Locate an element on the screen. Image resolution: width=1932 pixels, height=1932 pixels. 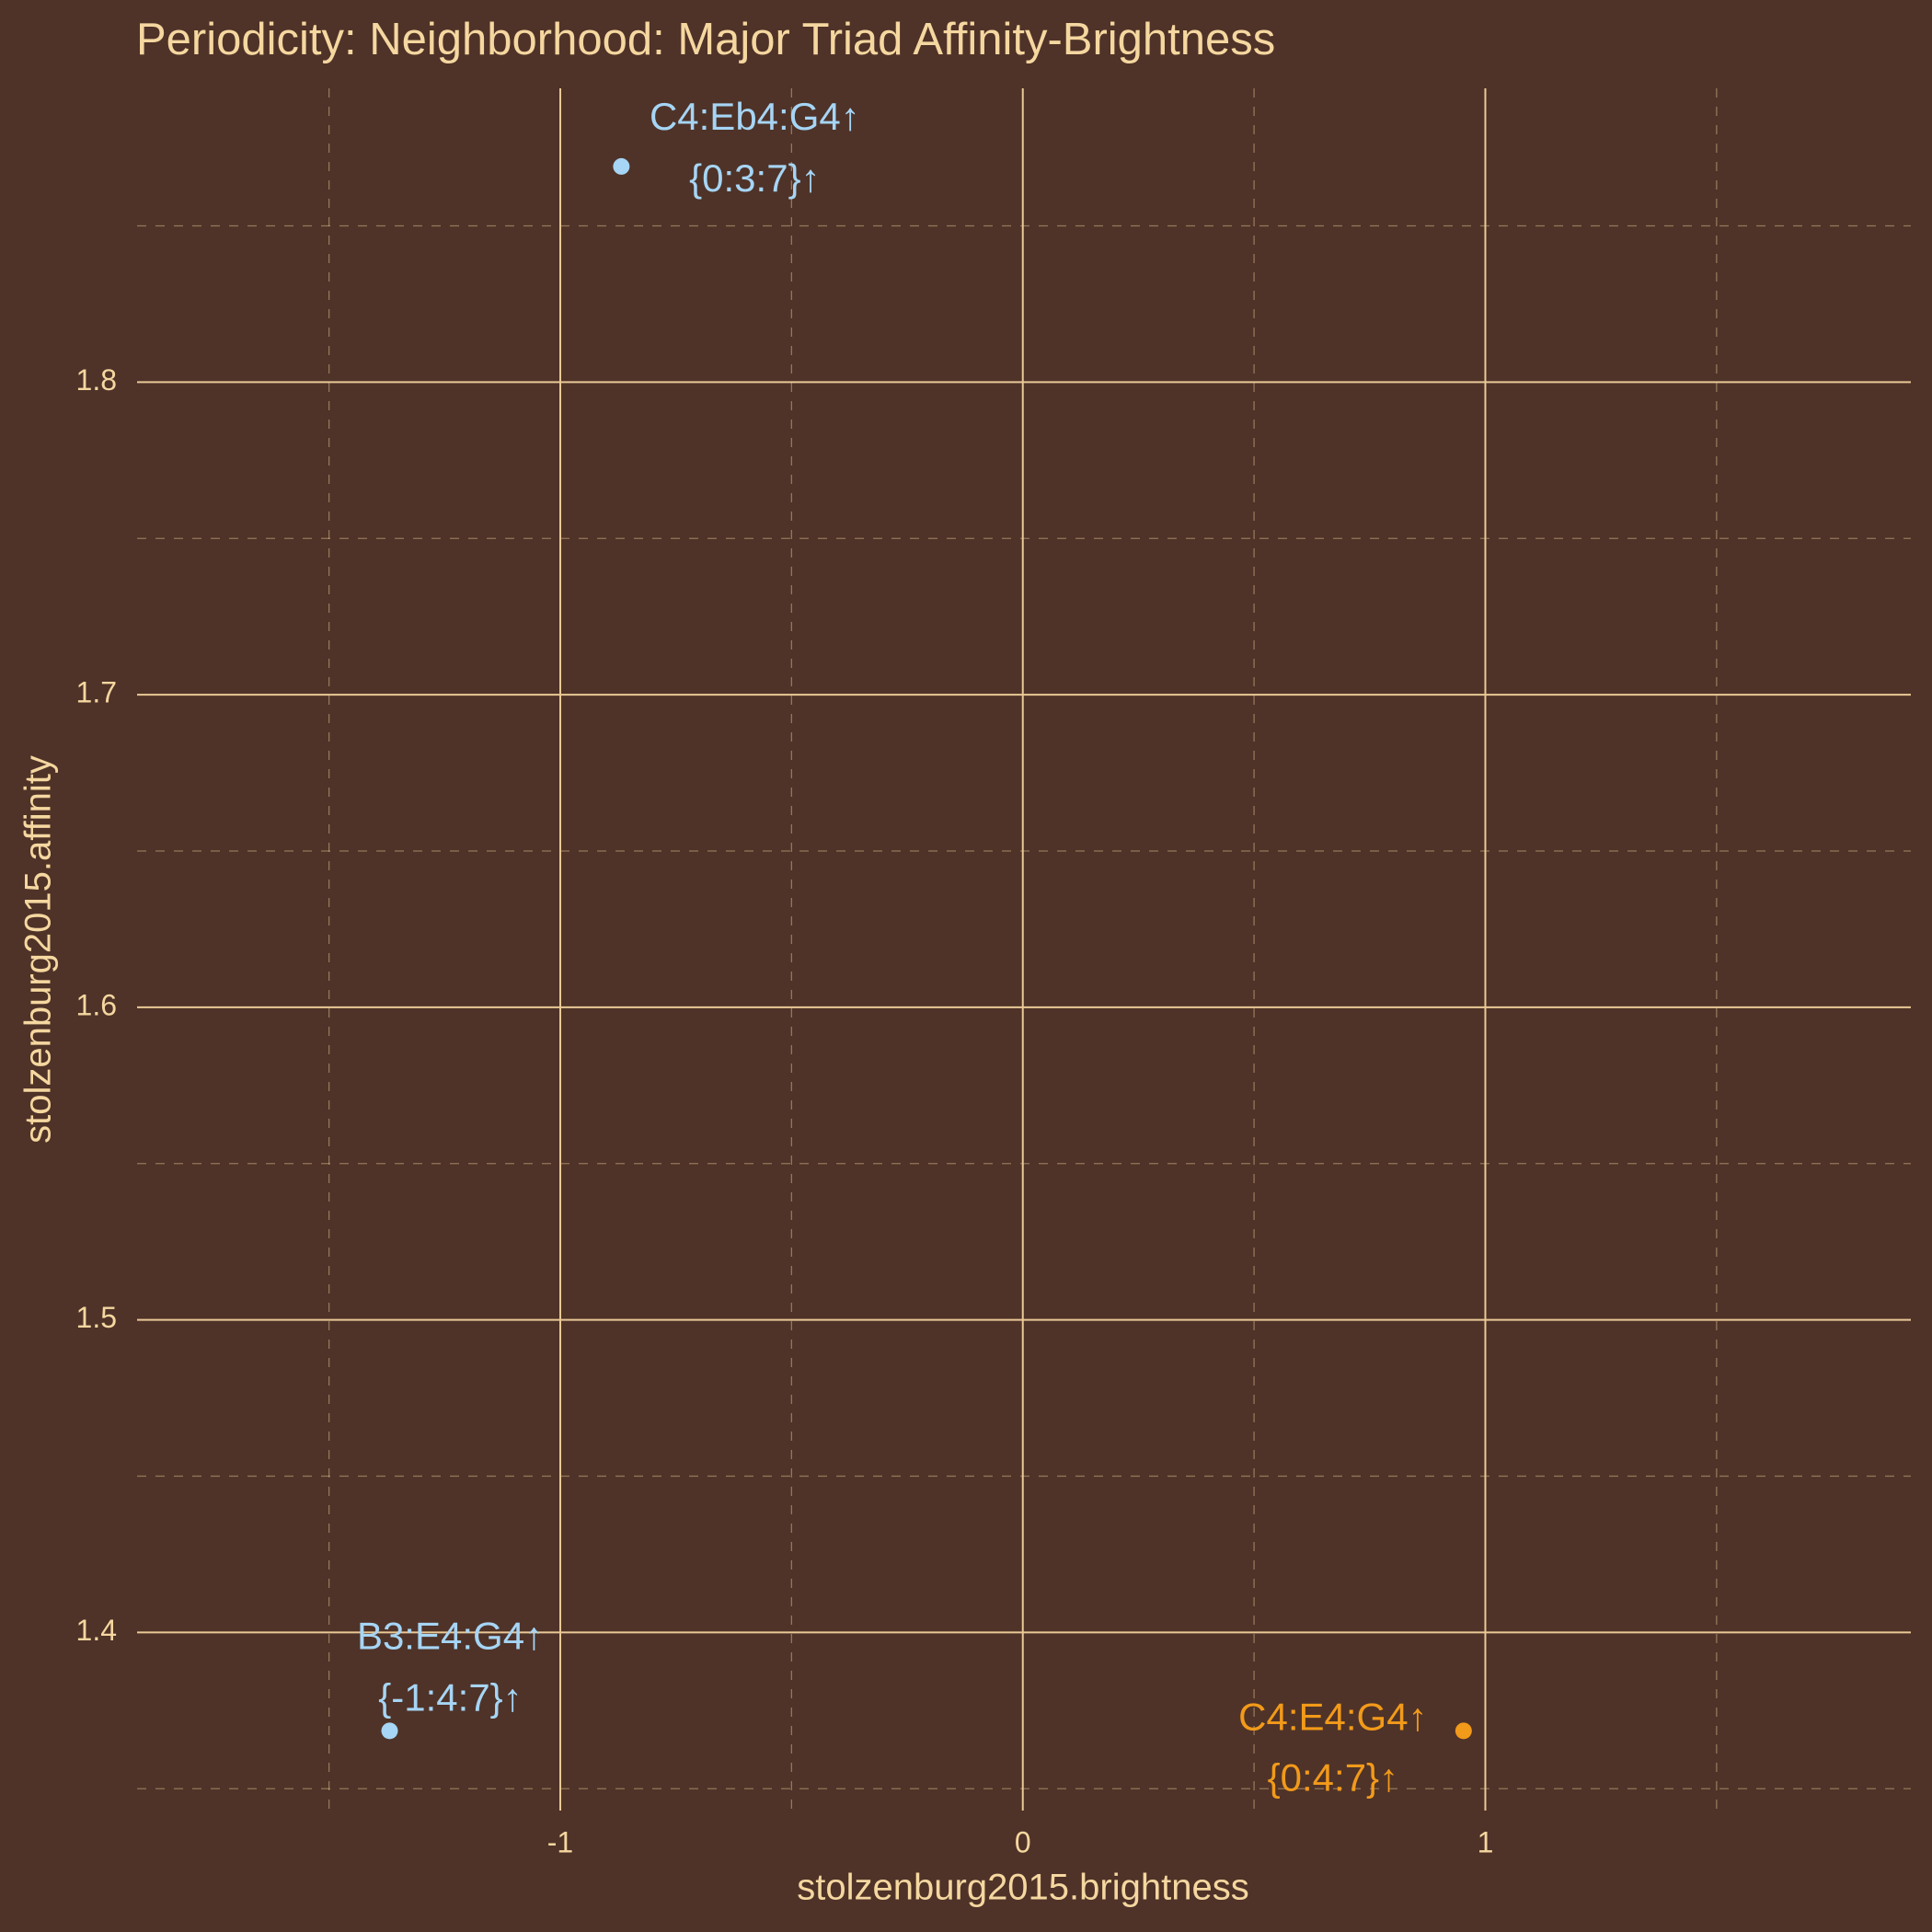
x-tick-label: 1 is located at coordinates (1486, 1841).